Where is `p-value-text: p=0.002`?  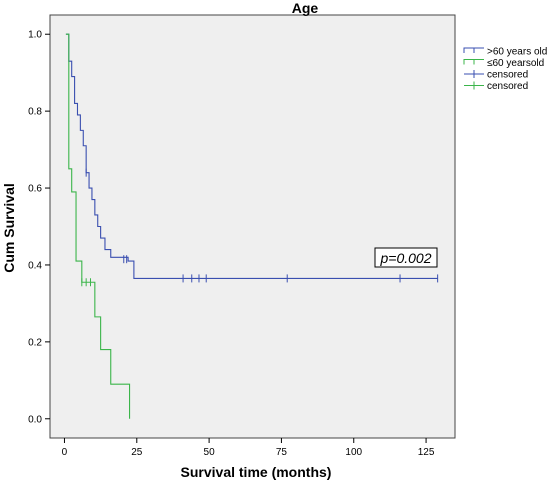
p-value-text: p=0.002 is located at coordinates (406, 258).